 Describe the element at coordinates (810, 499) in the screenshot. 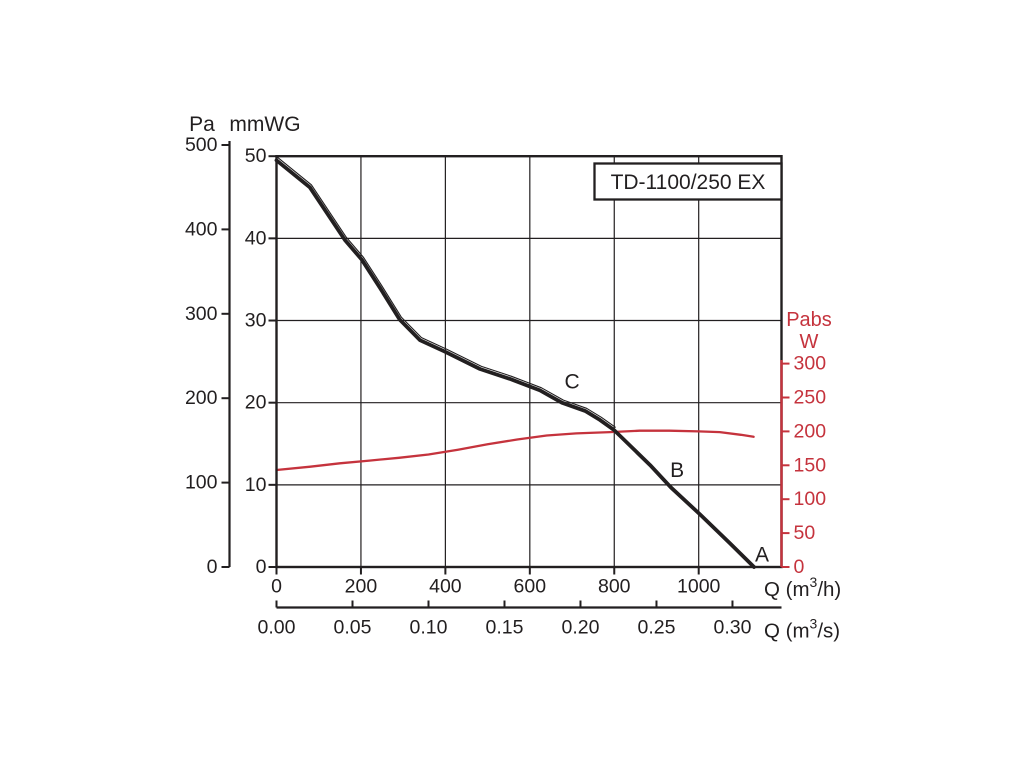

I see `power-tick-label: 100` at that location.